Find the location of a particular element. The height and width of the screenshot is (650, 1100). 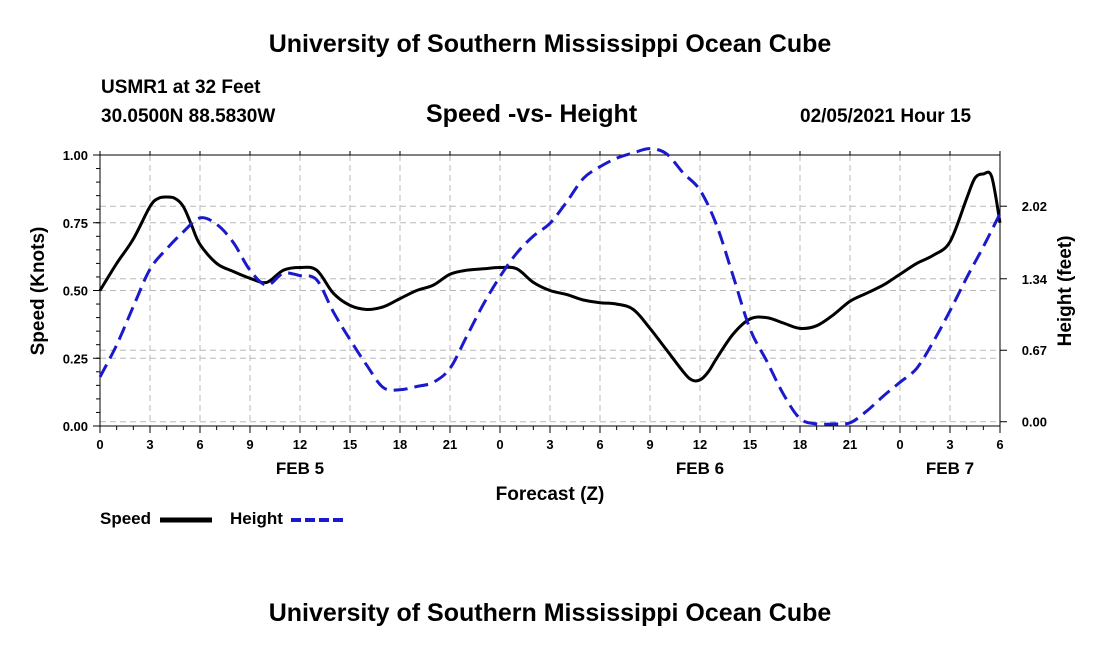

y2-axis-title: Height (feet) is located at coordinates (1065, 291).